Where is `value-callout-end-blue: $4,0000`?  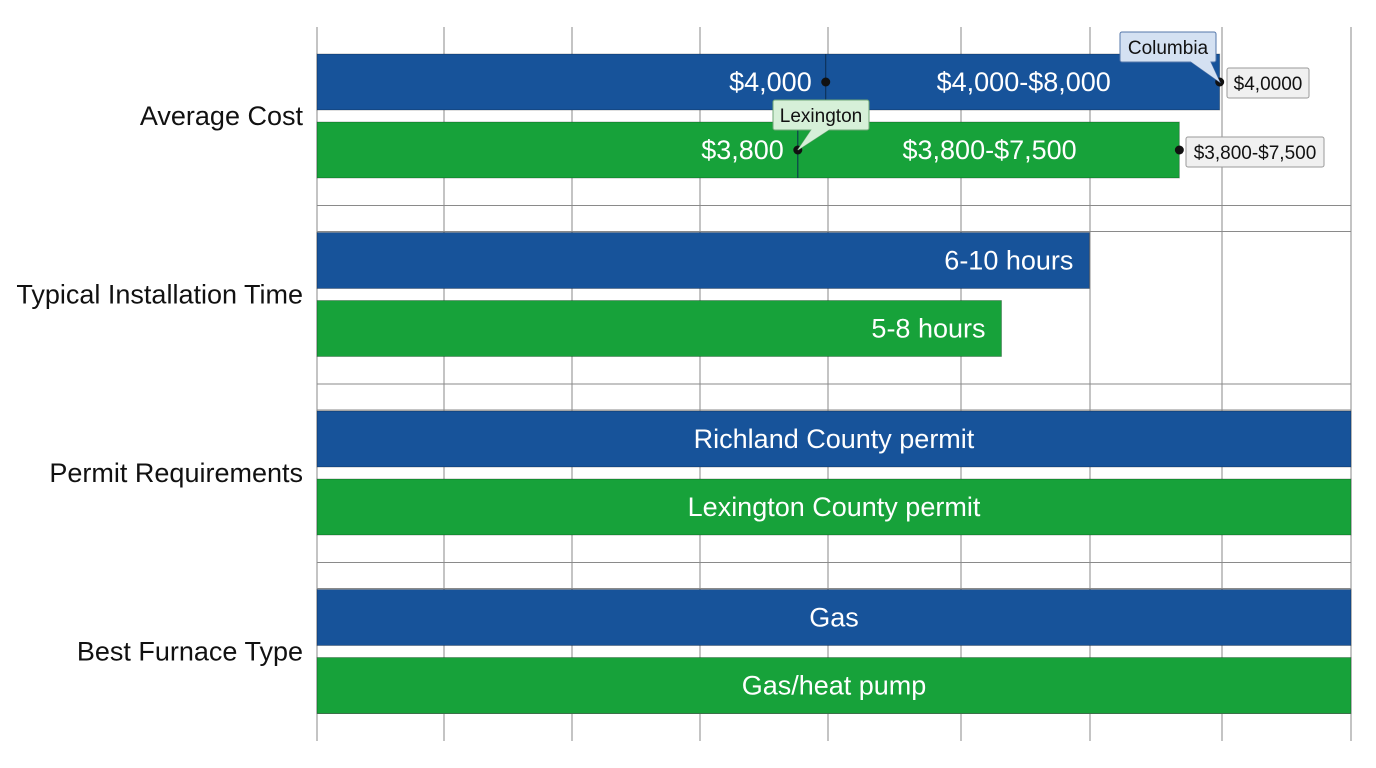 value-callout-end-blue: $4,0000 is located at coordinates (1268, 83).